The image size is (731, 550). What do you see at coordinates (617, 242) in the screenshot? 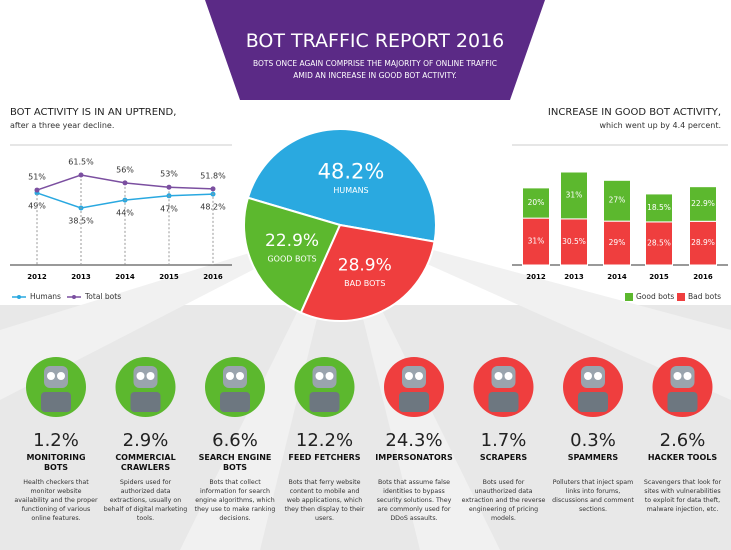
I see `data-label: 29%` at bounding box center [617, 242].